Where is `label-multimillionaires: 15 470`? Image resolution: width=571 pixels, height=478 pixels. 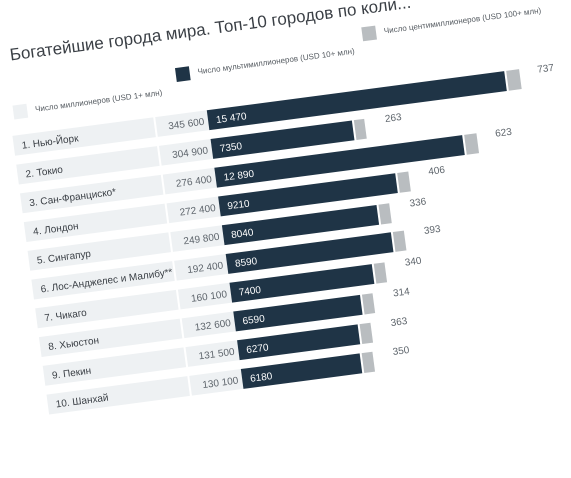
label-multimillionaires: 15 470 is located at coordinates (231, 118).